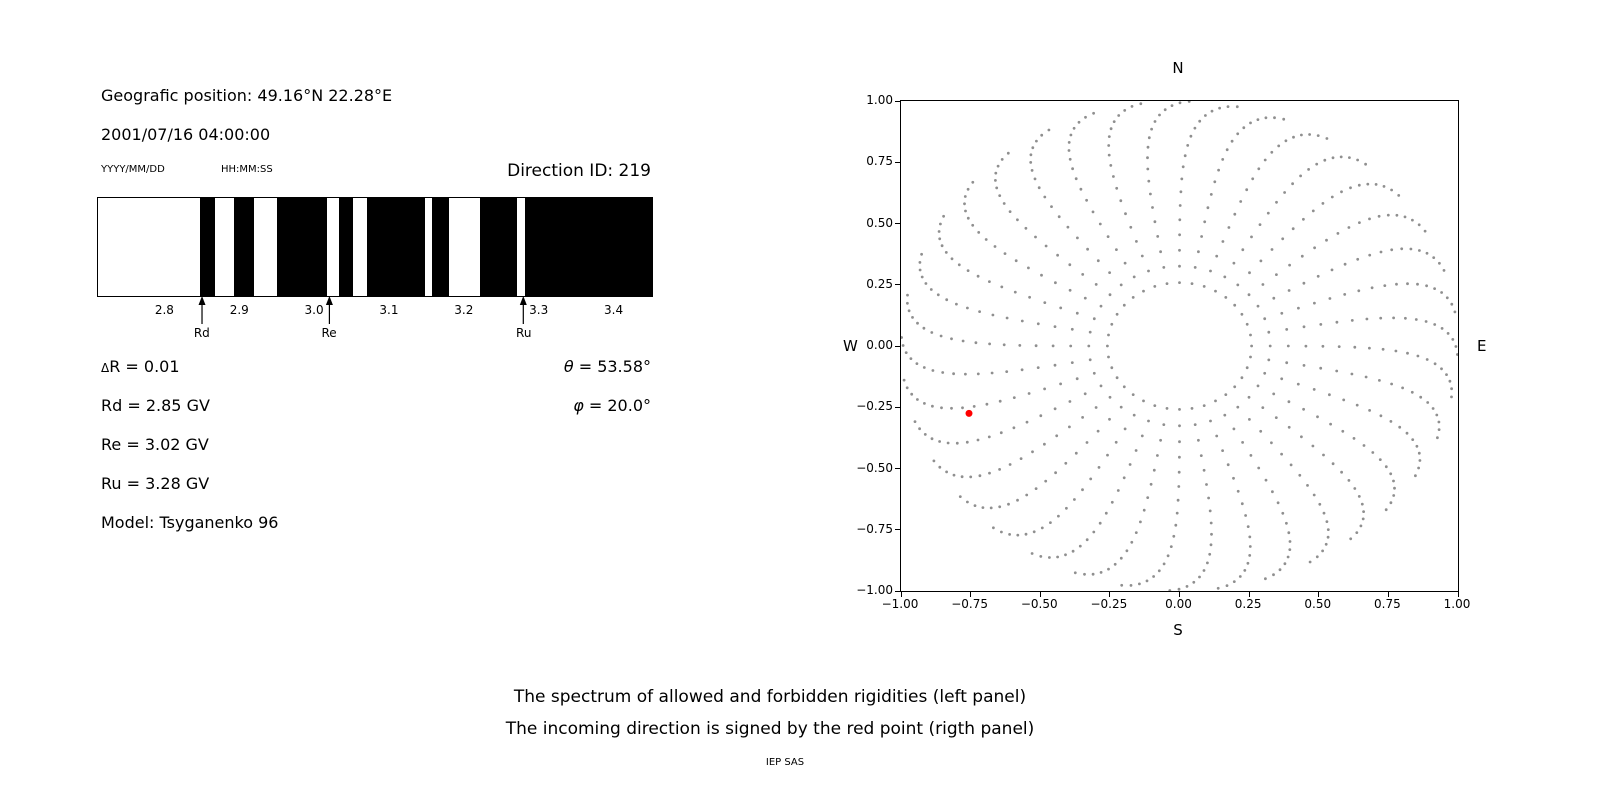 This screenshot has width=1600, height=800. I want to click on phi-value: = 20.0°, so click(617, 405).